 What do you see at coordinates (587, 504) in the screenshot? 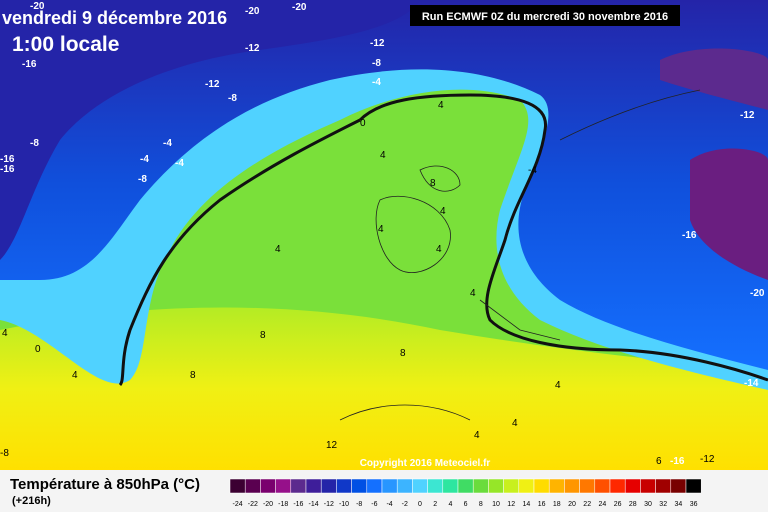
I see `scale-tick-label: 22` at bounding box center [587, 504].